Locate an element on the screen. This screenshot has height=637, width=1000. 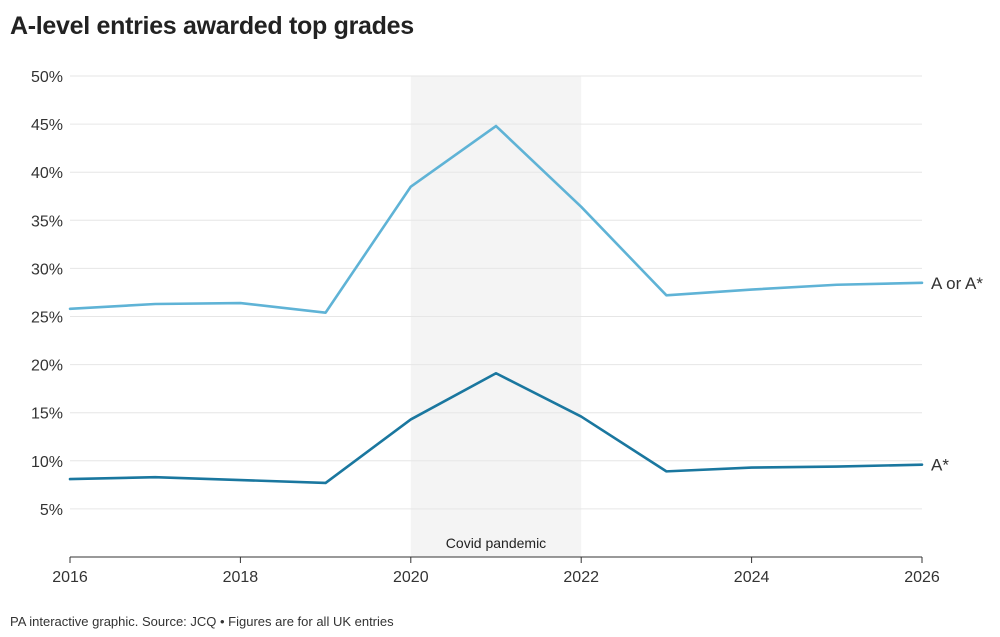
y-tick-label: 35% is located at coordinates (47, 221).